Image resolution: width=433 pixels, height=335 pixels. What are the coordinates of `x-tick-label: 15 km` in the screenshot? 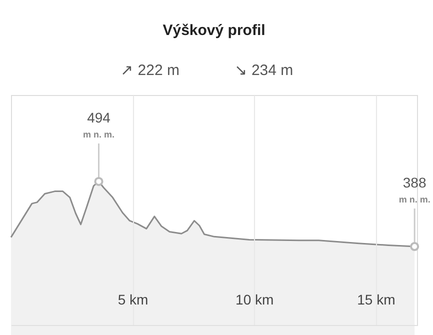 It's located at (376, 300).